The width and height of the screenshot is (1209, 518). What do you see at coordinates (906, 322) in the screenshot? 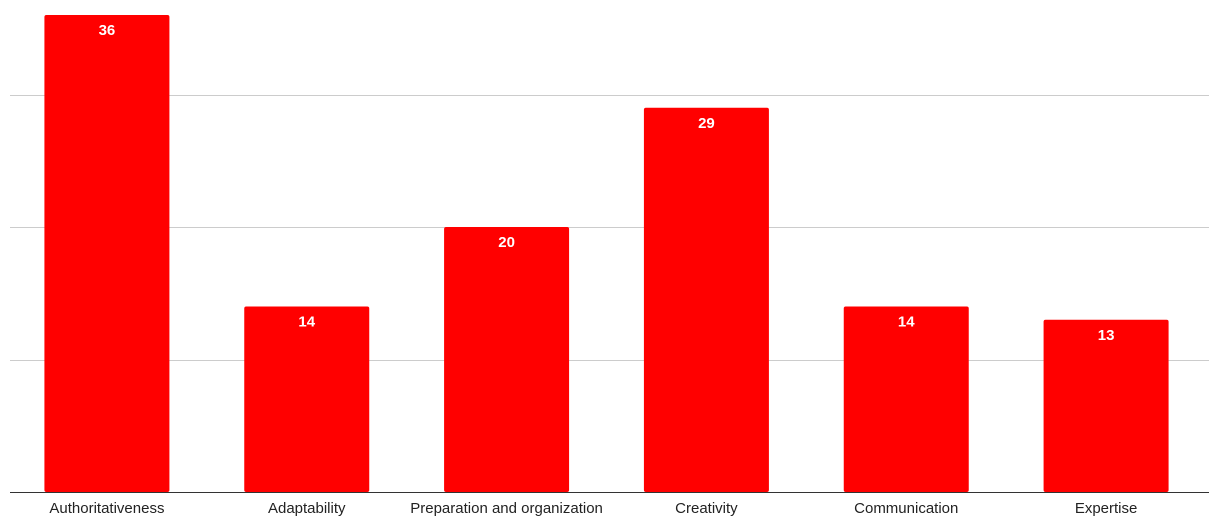
I see `data-label-4: 14` at bounding box center [906, 322].